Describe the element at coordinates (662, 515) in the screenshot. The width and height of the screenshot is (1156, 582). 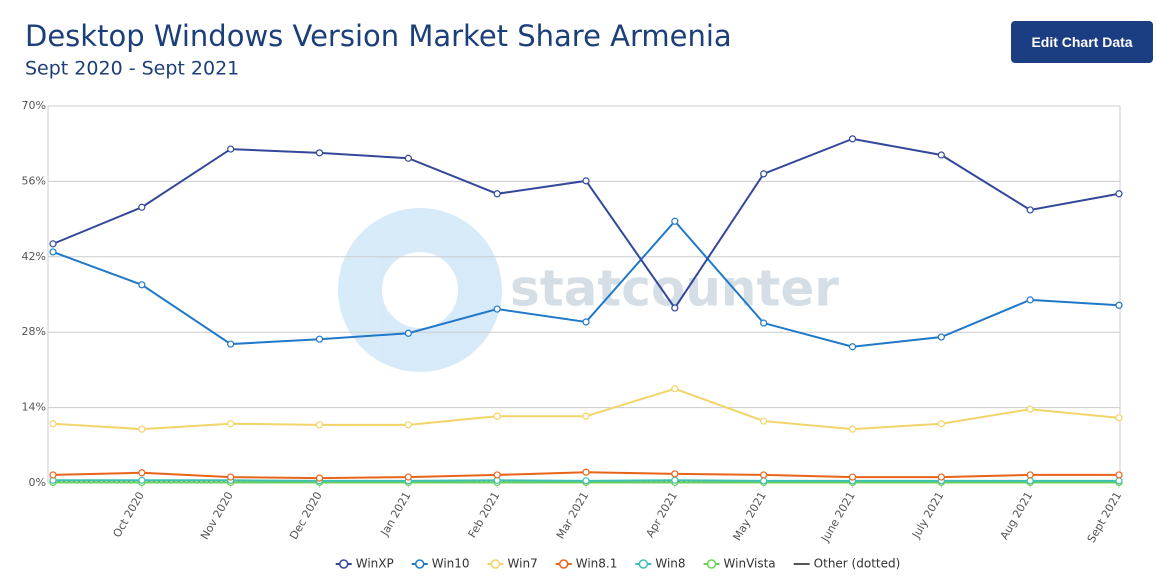
I see `x-tick-label: Apr 2021` at that location.